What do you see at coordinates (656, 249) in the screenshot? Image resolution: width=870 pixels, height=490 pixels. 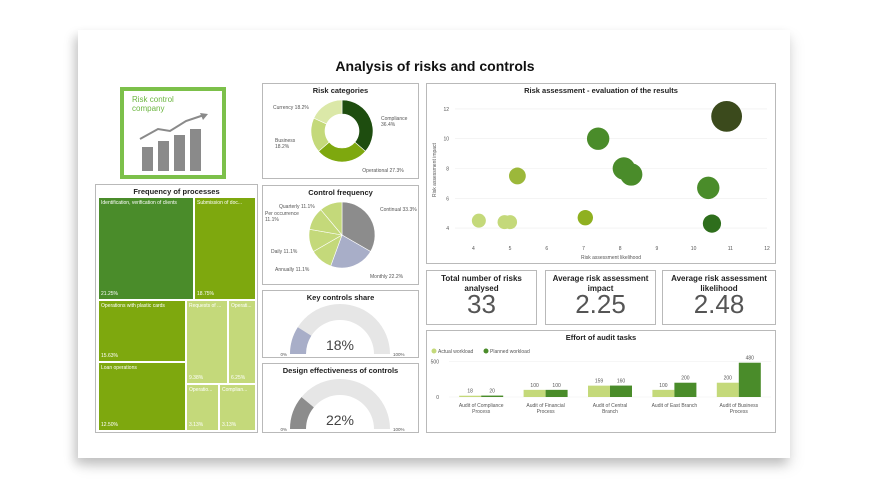 I see `x-tick-label: 9` at bounding box center [656, 249].